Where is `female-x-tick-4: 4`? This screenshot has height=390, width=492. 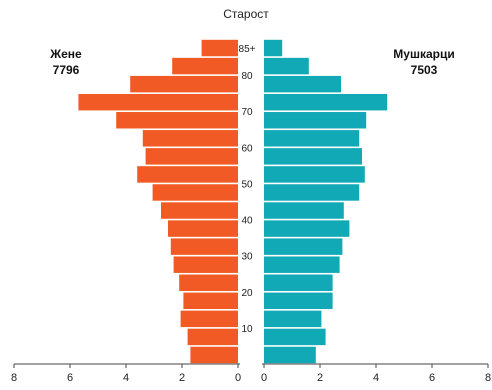 female-x-tick-4: 4 is located at coordinates (126, 378).